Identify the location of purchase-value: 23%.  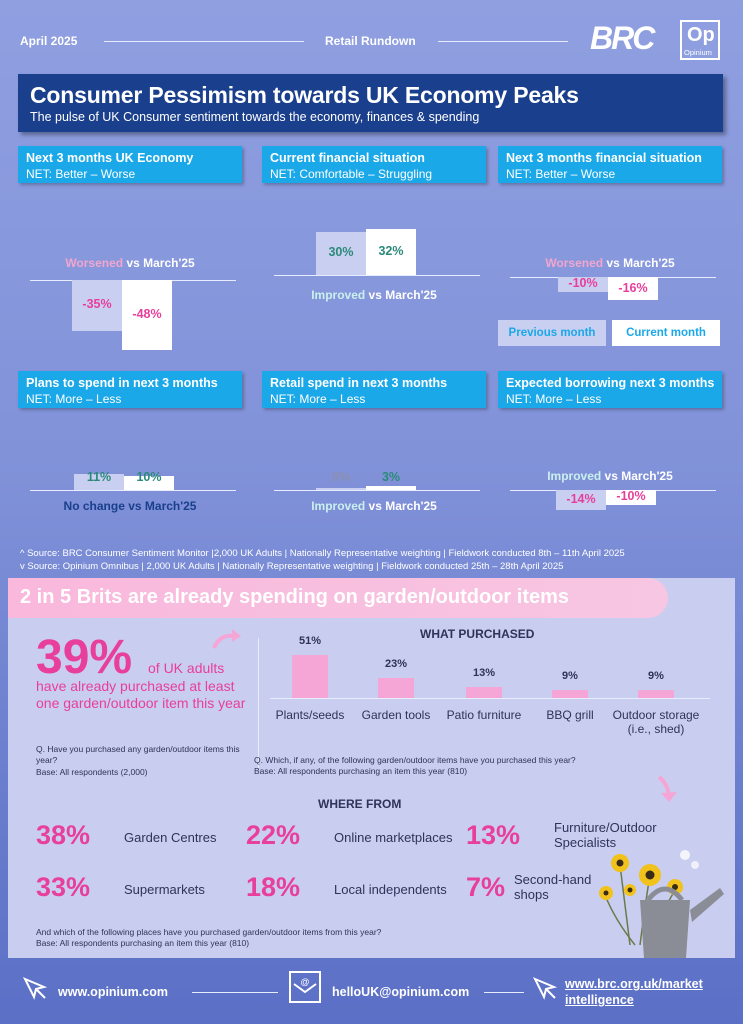
(396, 664).